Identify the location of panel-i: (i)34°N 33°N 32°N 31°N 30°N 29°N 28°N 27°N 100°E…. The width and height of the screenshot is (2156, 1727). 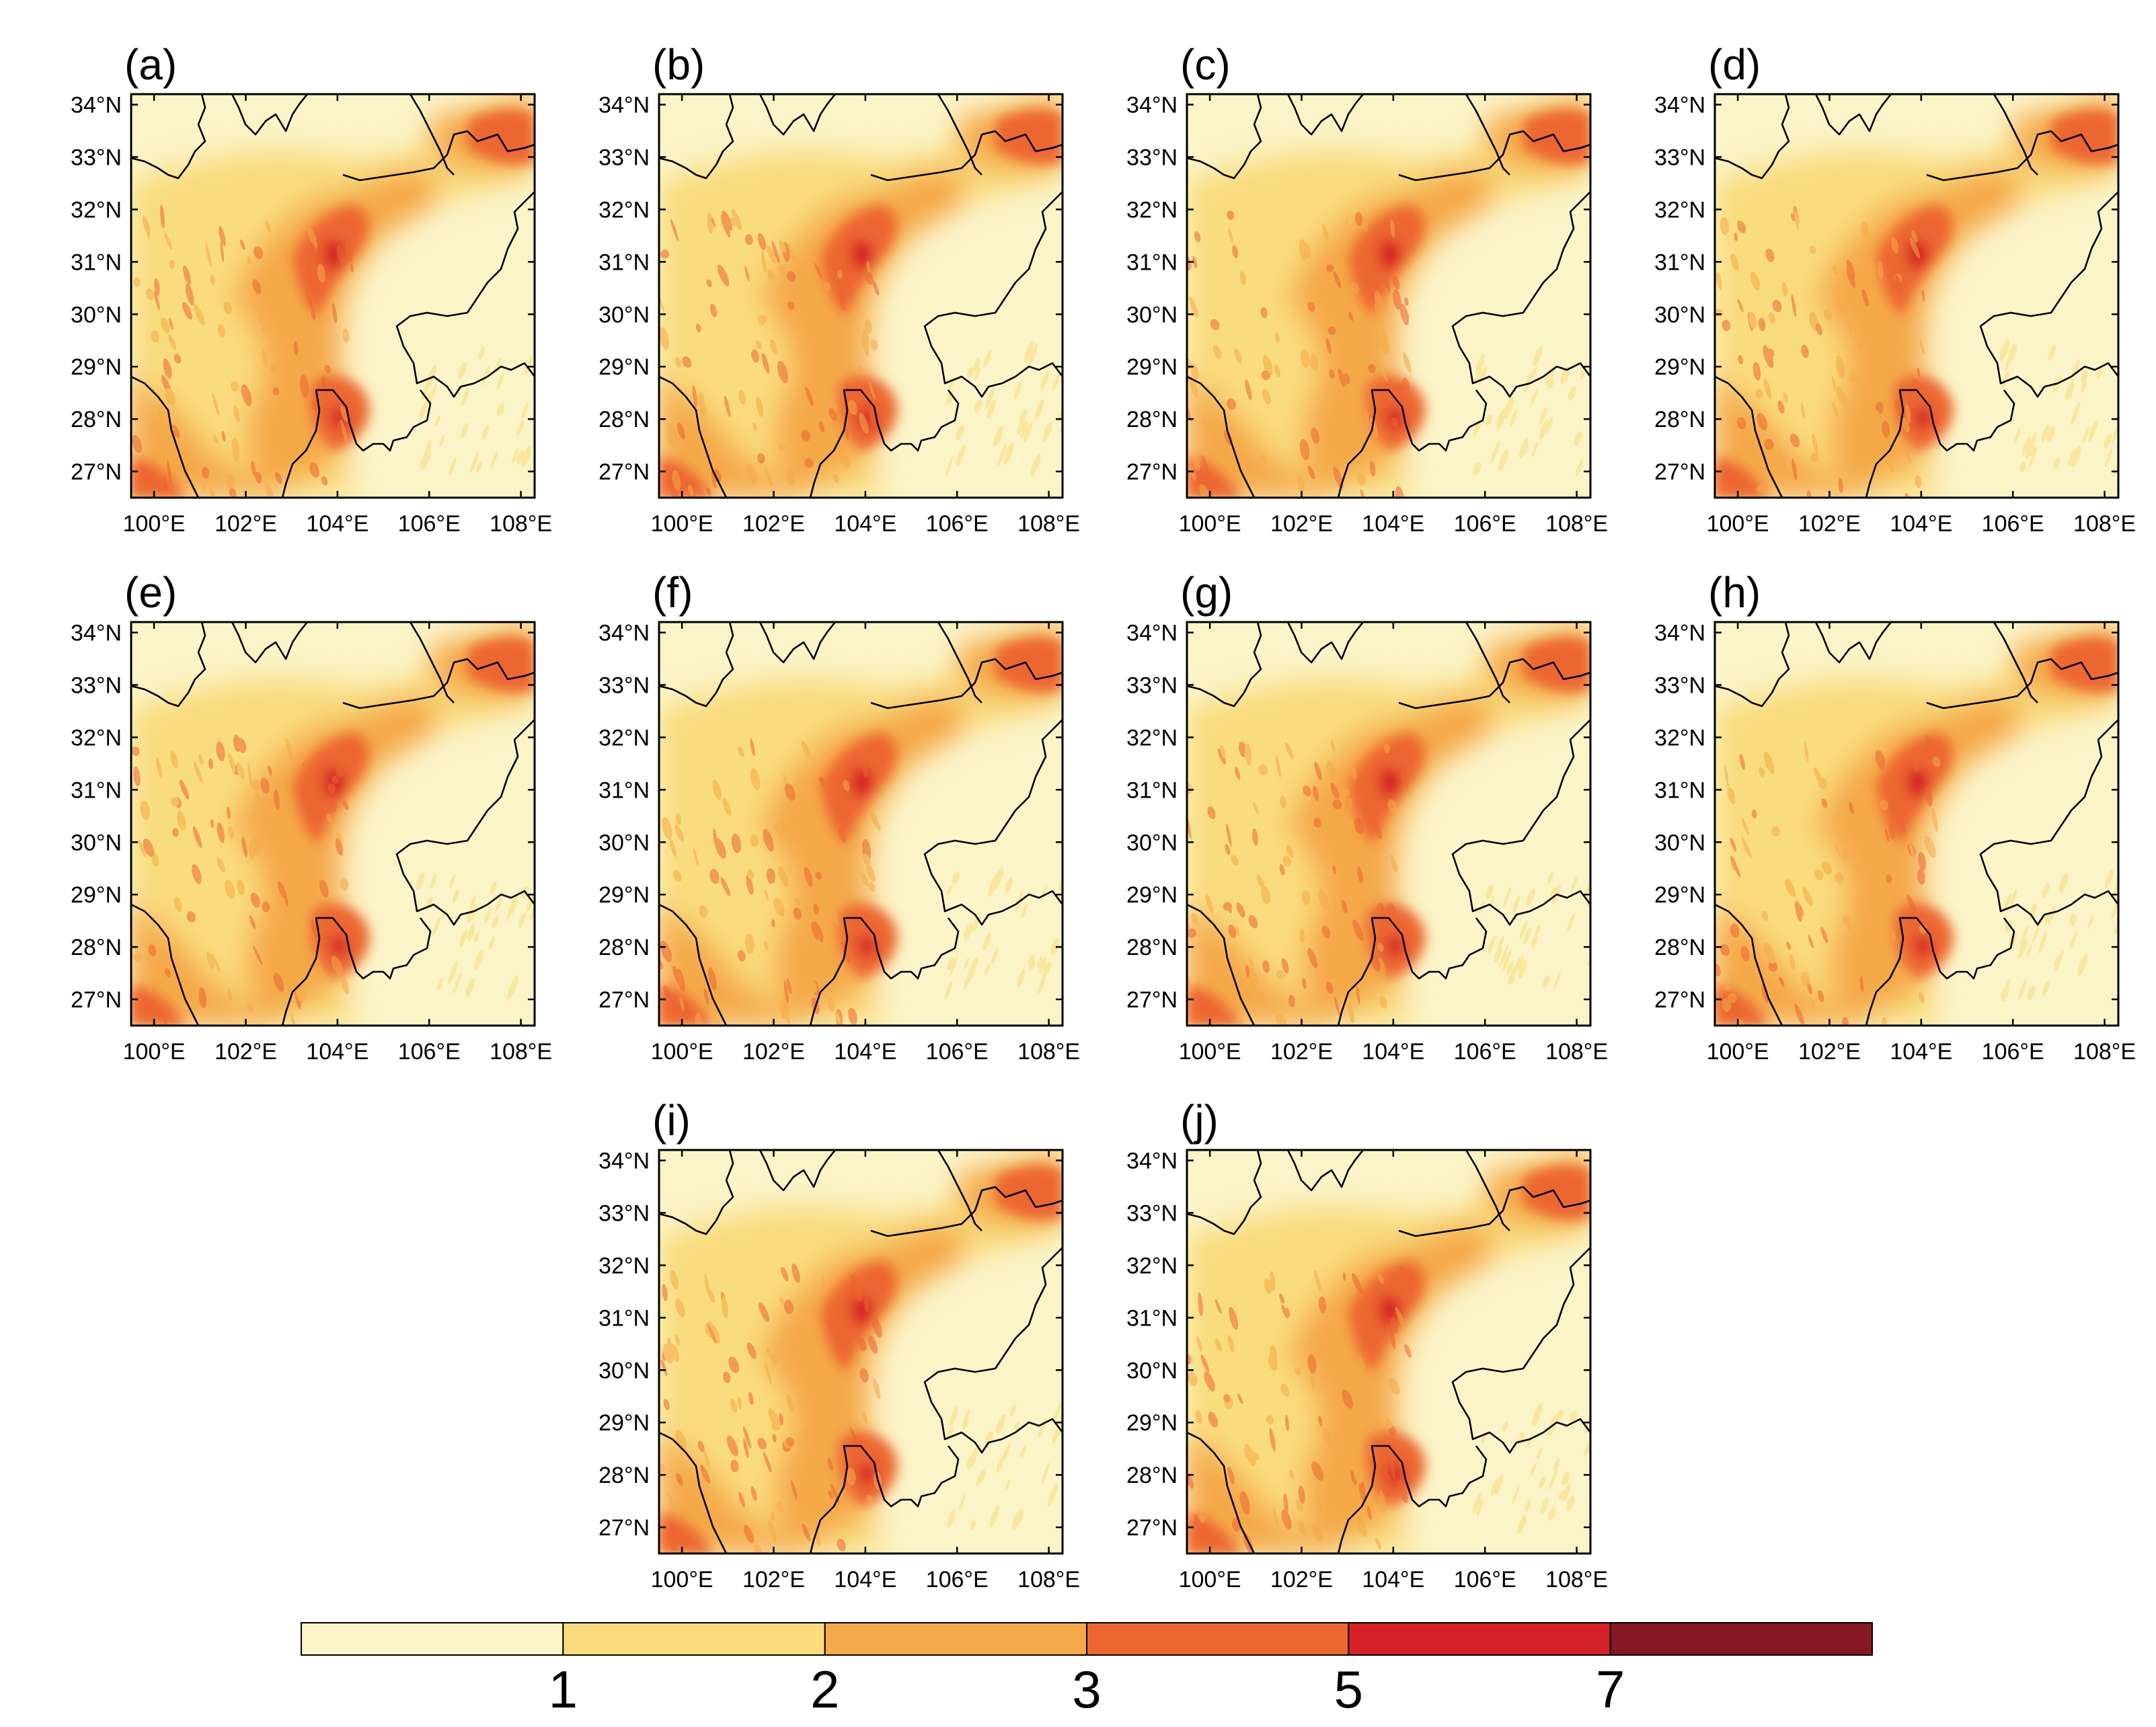
(839, 1344).